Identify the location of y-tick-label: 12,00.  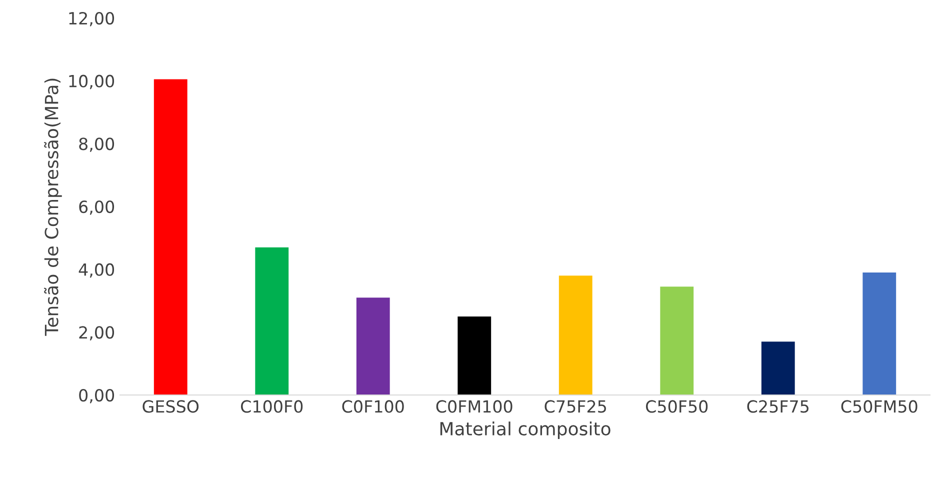
(91, 19).